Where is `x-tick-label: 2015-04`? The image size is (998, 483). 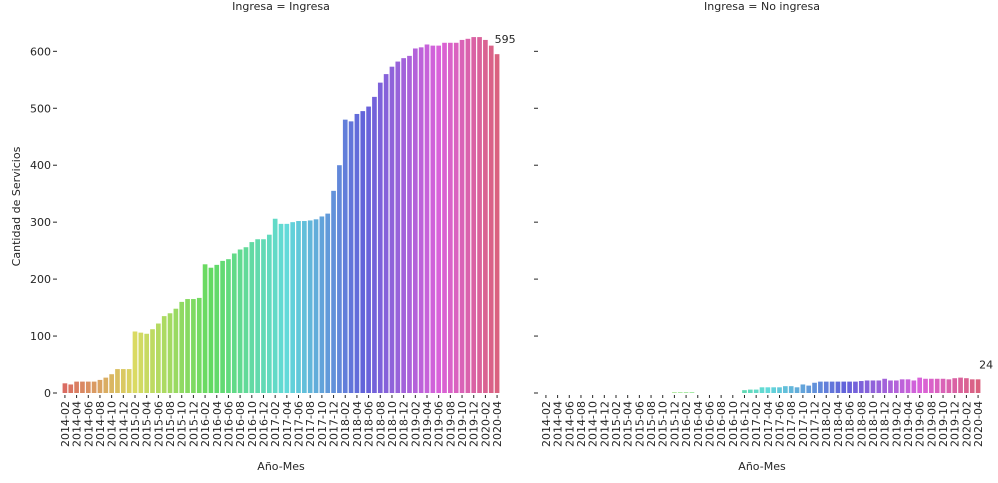
x-tick-label: 2015-04 is located at coordinates (147, 424).